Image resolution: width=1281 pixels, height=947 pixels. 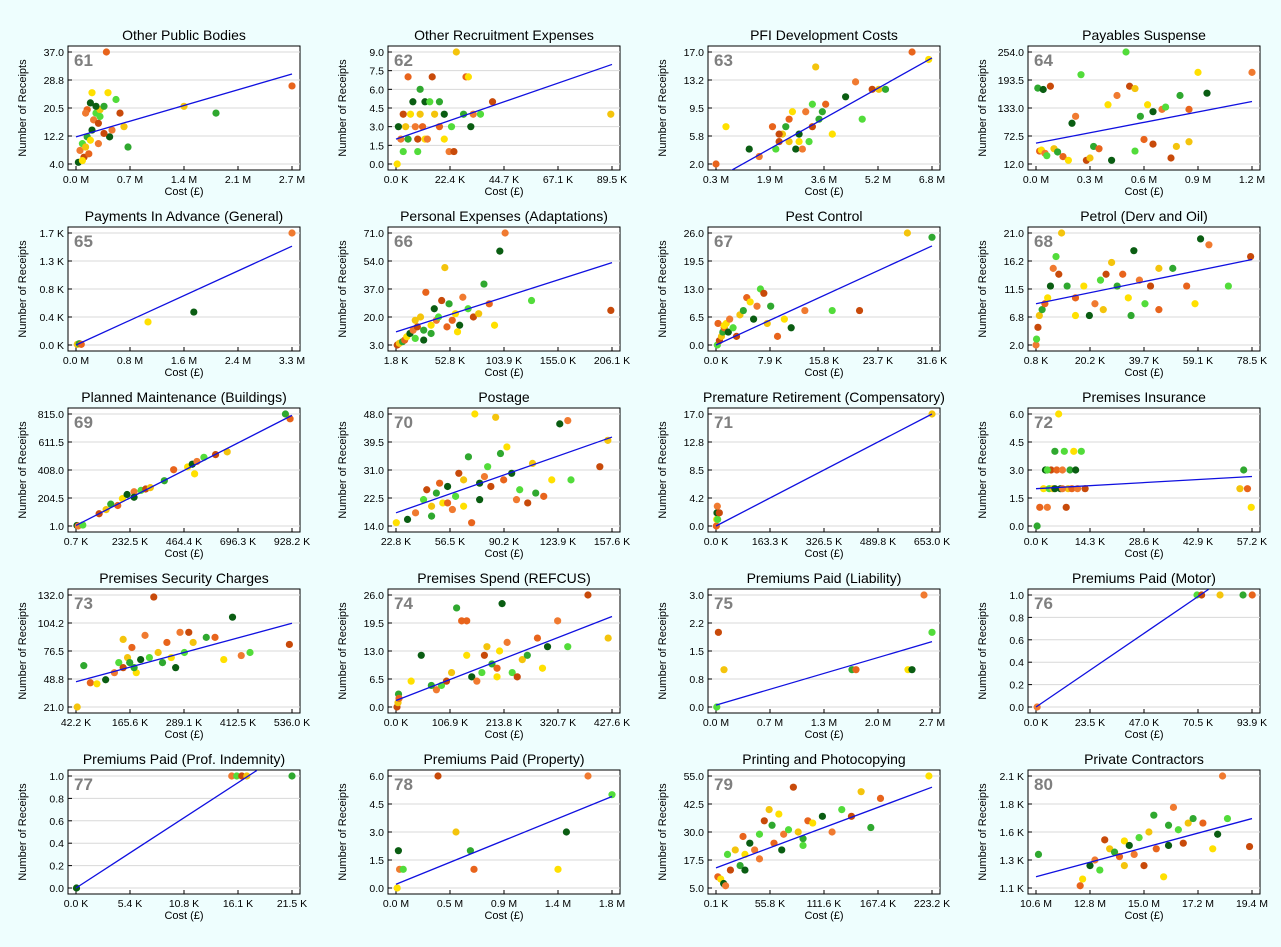 What do you see at coordinates (716, 723) in the screenshot?
I see `x-tick-label: 0.0 M` at bounding box center [716, 723].